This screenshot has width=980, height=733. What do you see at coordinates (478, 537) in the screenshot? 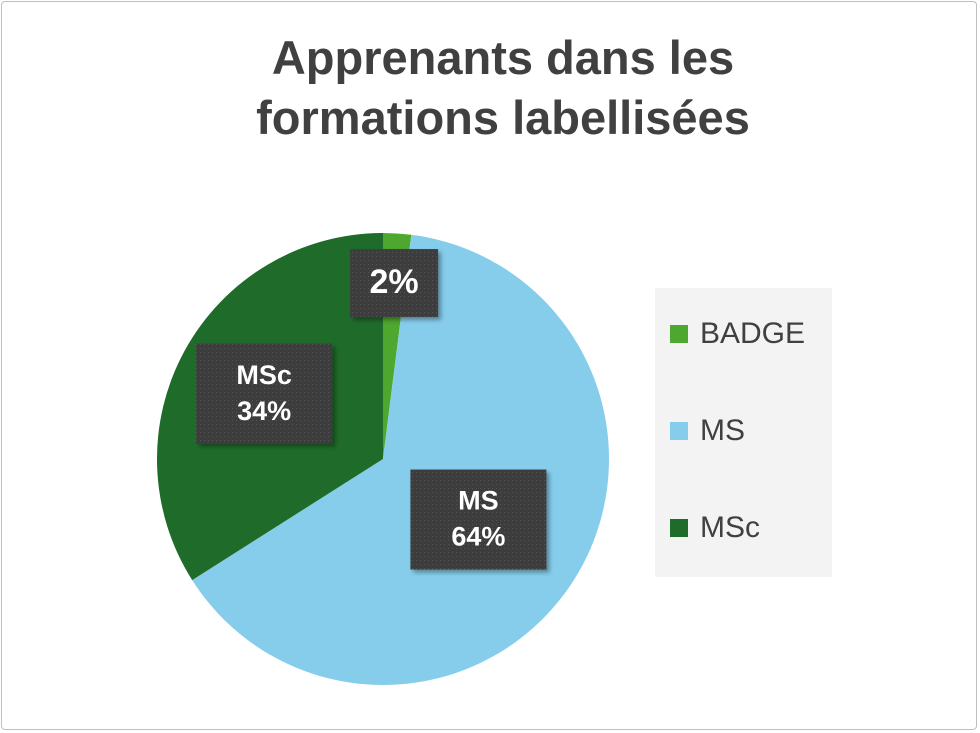
I see `data-label: 64%` at bounding box center [478, 537].